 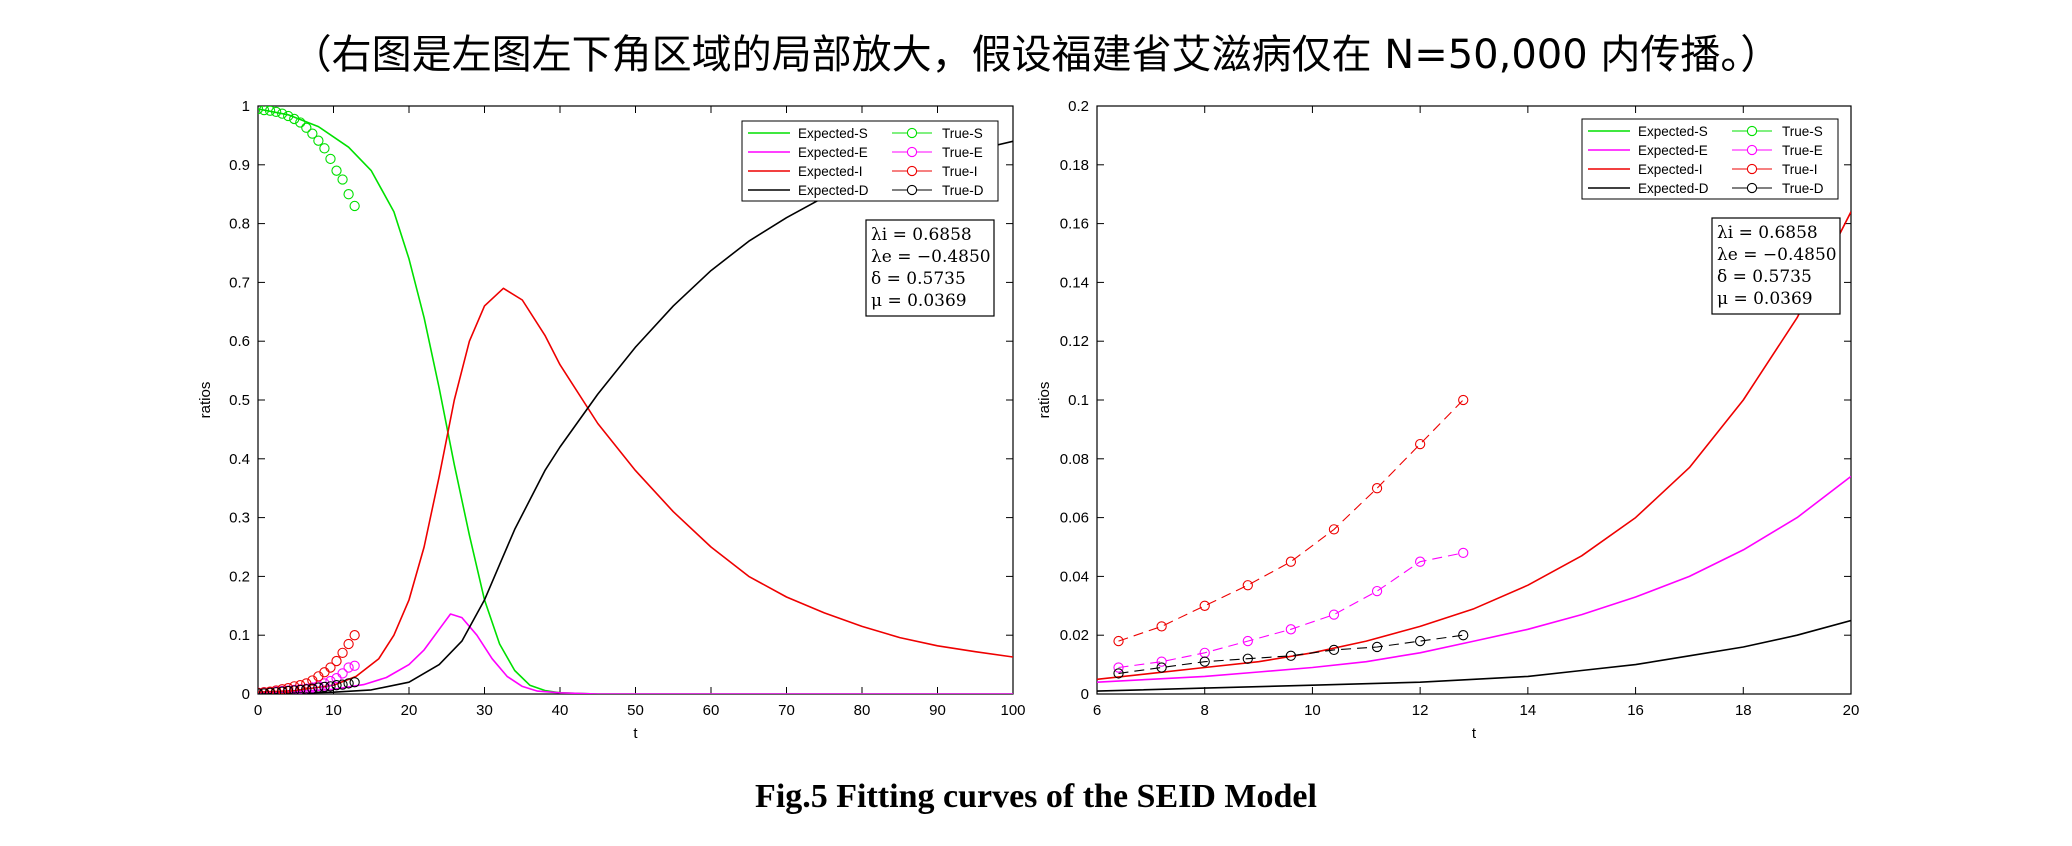 What do you see at coordinates (1767, 233) in the screenshot?
I see `parameter-text: λi = 0.6858` at bounding box center [1767, 233].